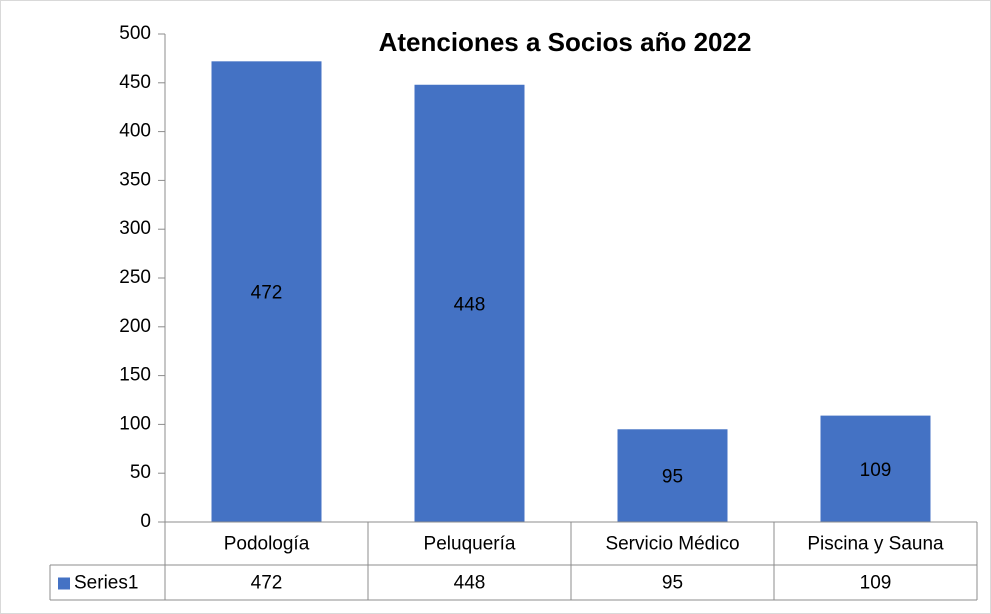 The height and width of the screenshot is (614, 991). I want to click on data-label: 472, so click(267, 293).